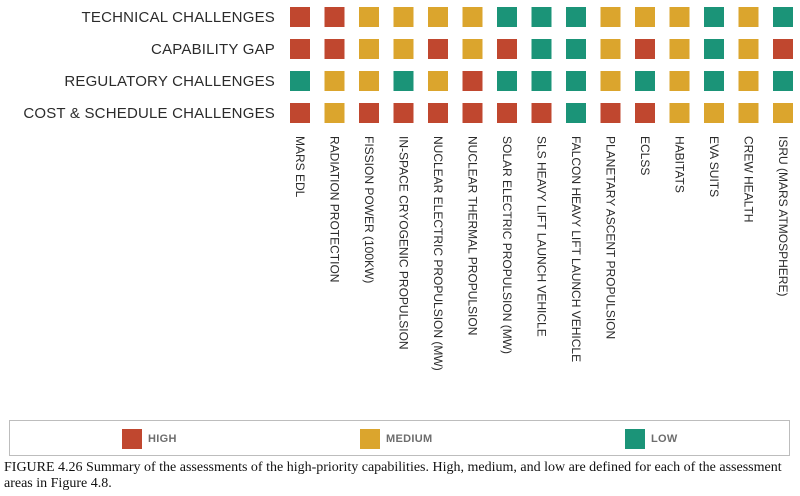 The image size is (800, 496). I want to click on column-label: RADIATION PROTECTION, so click(335, 209).